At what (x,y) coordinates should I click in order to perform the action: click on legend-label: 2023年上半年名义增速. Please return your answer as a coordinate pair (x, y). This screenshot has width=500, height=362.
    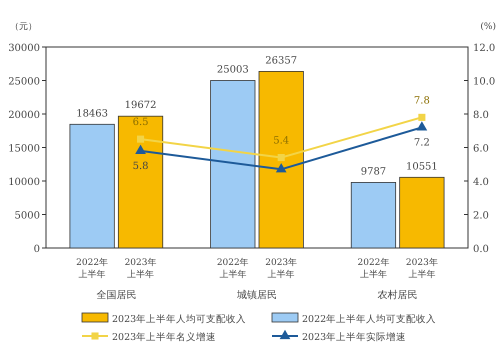
    Looking at the image, I should click on (164, 337).